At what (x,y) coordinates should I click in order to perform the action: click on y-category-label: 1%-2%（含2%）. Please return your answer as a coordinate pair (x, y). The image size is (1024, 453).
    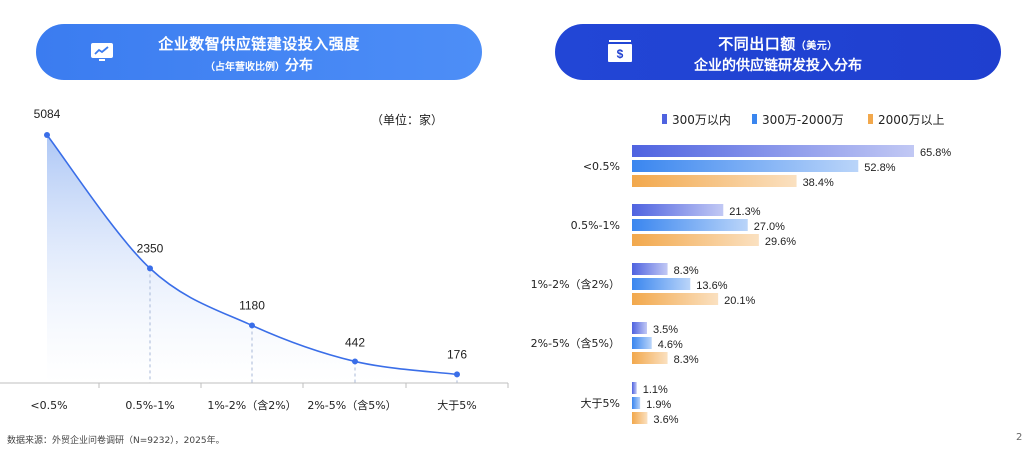
    Looking at the image, I should click on (575, 284).